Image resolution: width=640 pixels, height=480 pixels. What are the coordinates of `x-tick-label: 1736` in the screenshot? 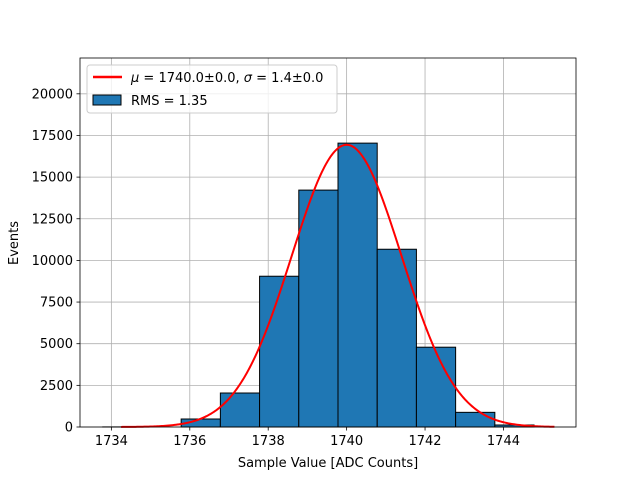 It's located at (189, 441).